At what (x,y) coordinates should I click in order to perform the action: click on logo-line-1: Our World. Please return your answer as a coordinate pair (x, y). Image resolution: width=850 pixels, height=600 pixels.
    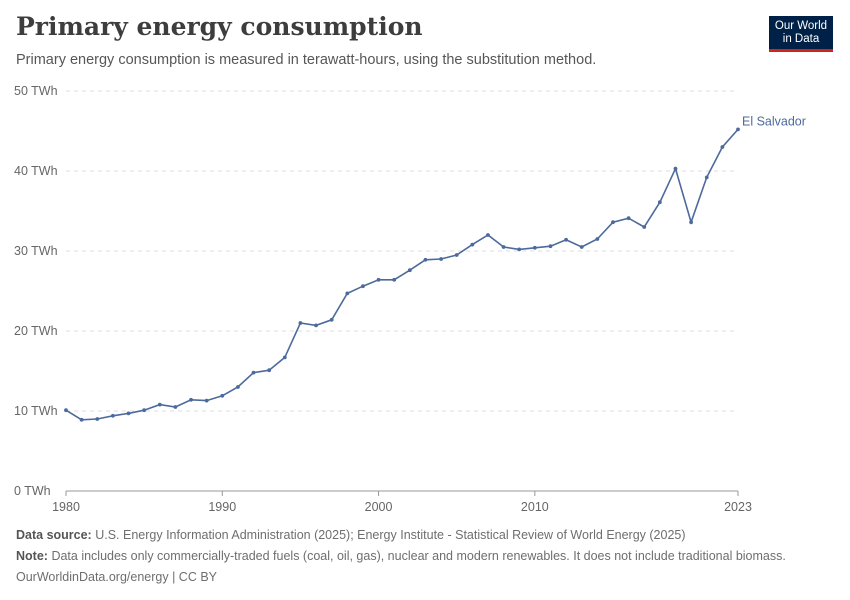
    Looking at the image, I should click on (801, 26).